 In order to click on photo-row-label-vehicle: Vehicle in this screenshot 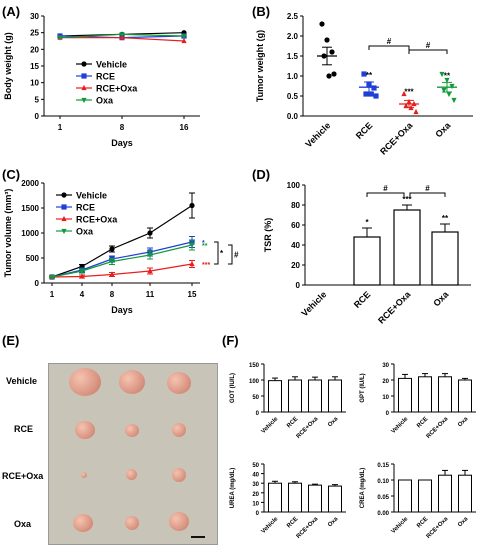, I will do `click(22, 381)`.